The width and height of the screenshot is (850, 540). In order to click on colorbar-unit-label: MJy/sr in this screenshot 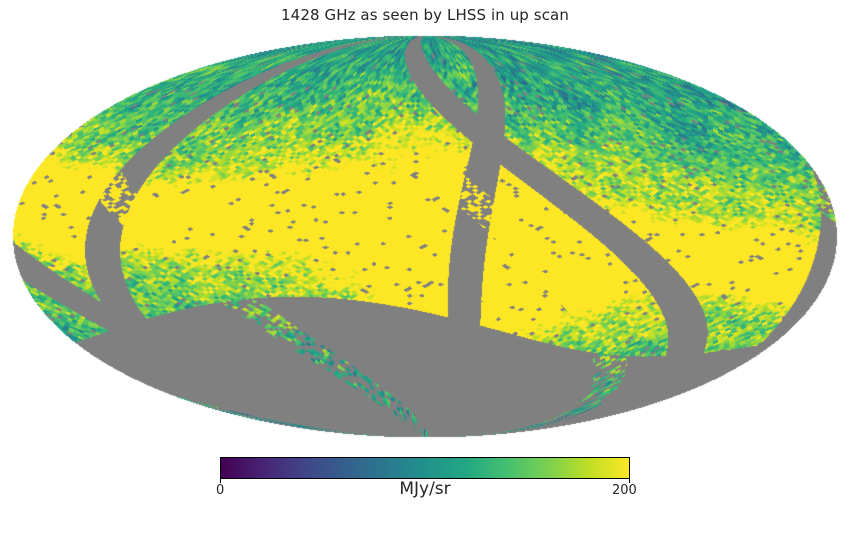, I will do `click(425, 489)`.